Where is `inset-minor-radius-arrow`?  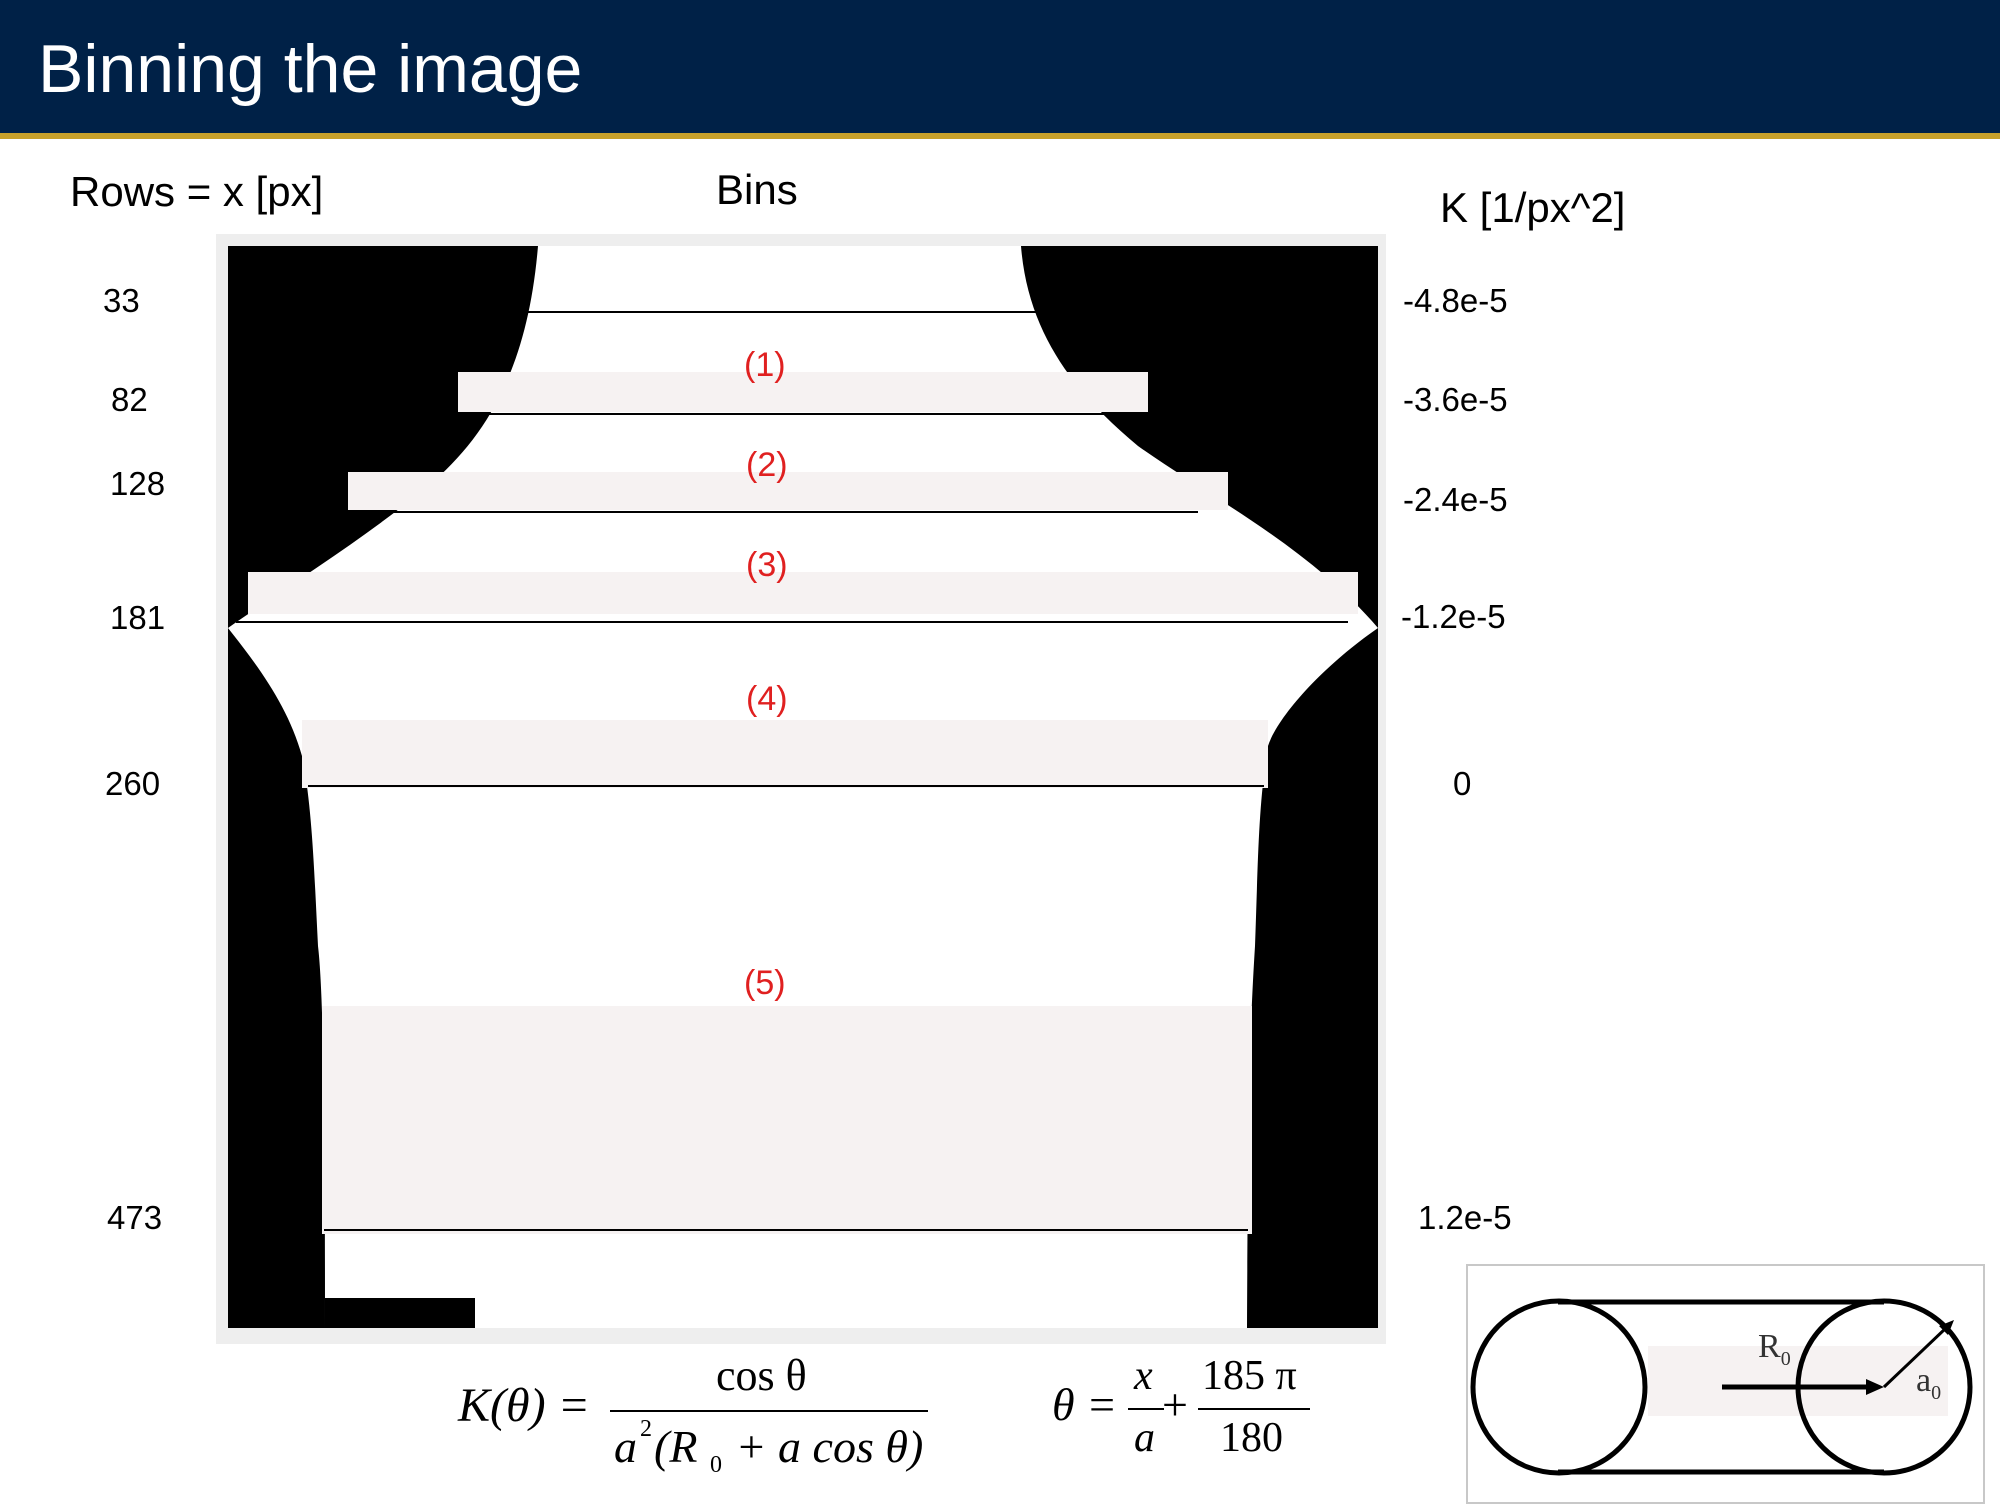
inset-minor-radius-arrow is located at coordinates (1915, 1357).